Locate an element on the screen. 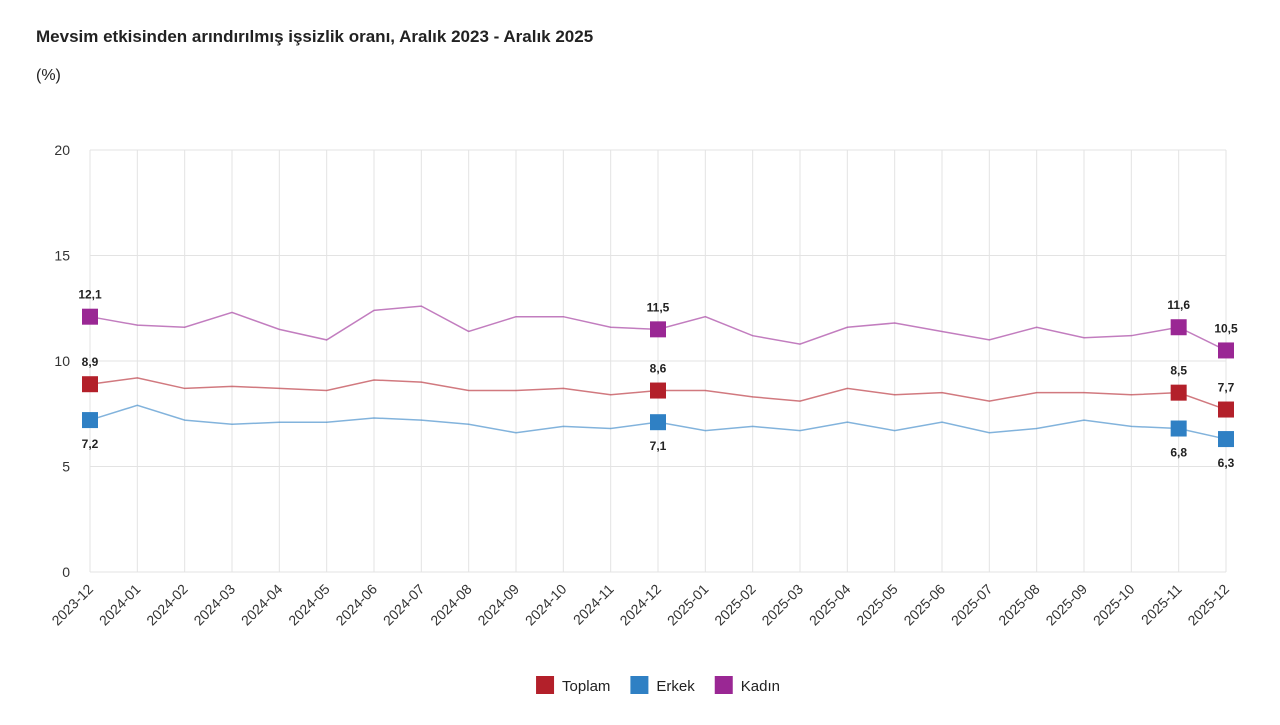 The image size is (1280, 725). y-tick-label: 10 is located at coordinates (62, 361).